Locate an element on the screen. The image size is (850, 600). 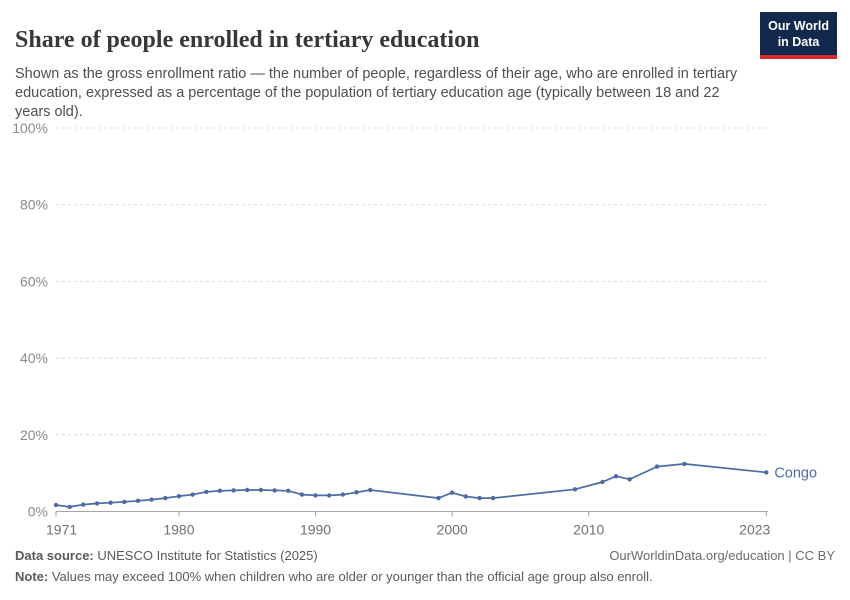
data-point-congo-2009 is located at coordinates (575, 489).